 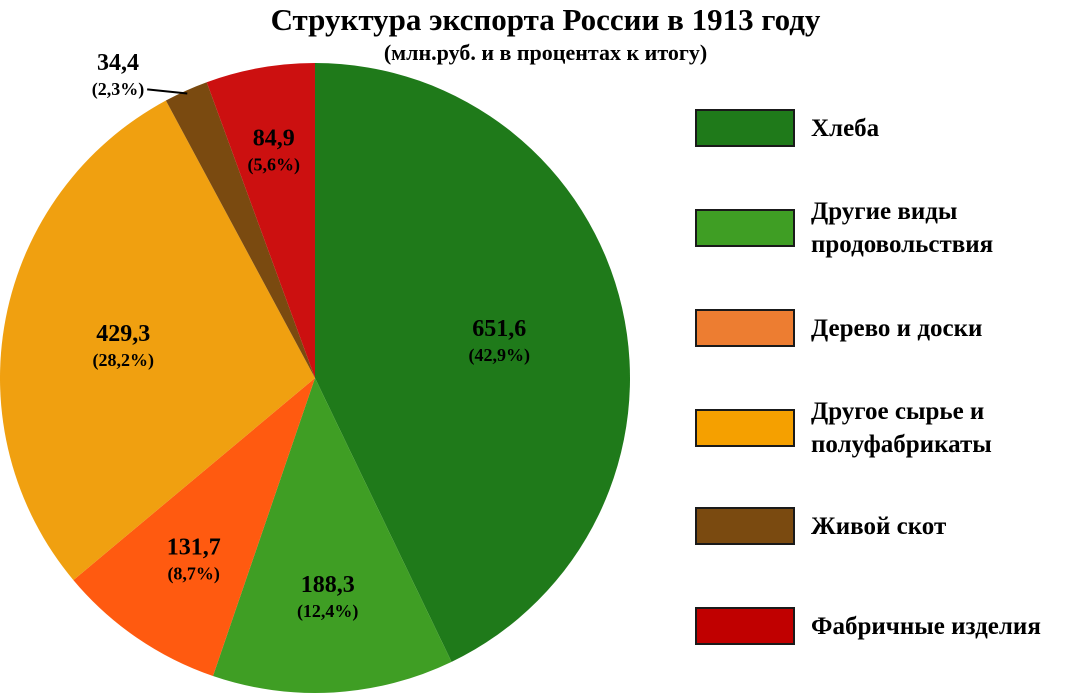 I want to click on slice-value-label: 34,4, so click(x=118, y=63).